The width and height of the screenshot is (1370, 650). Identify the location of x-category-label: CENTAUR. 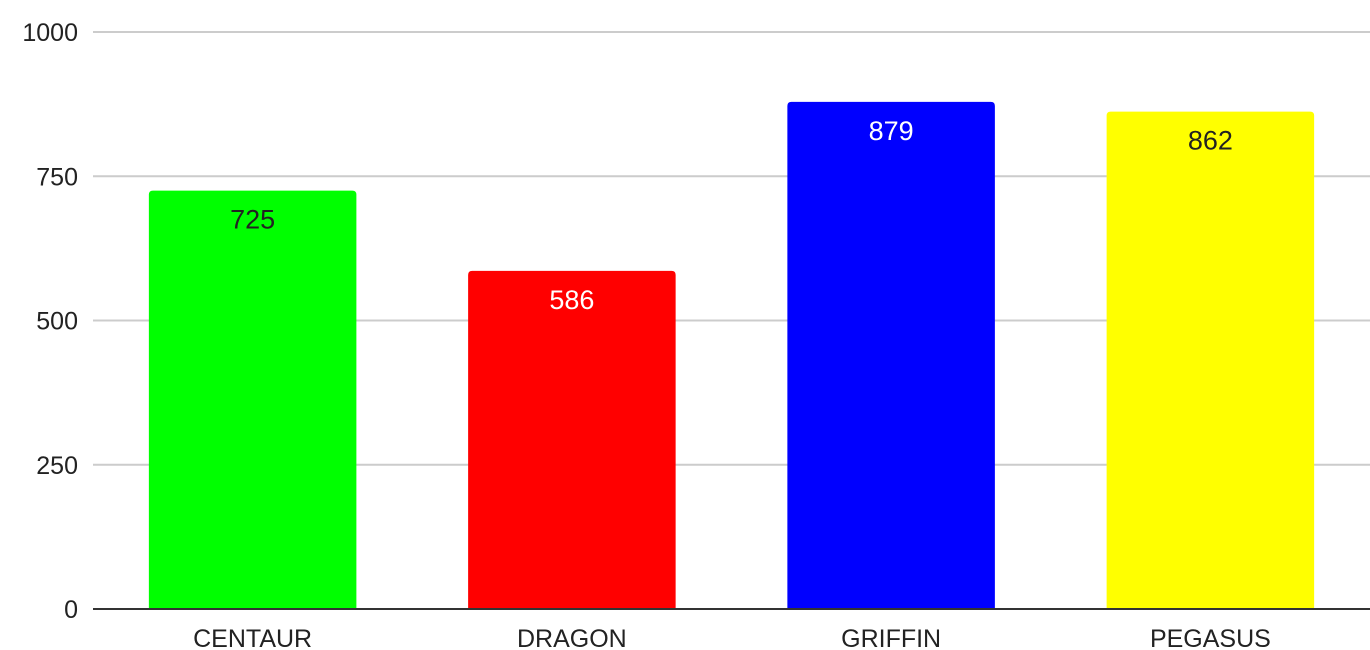
(252, 637).